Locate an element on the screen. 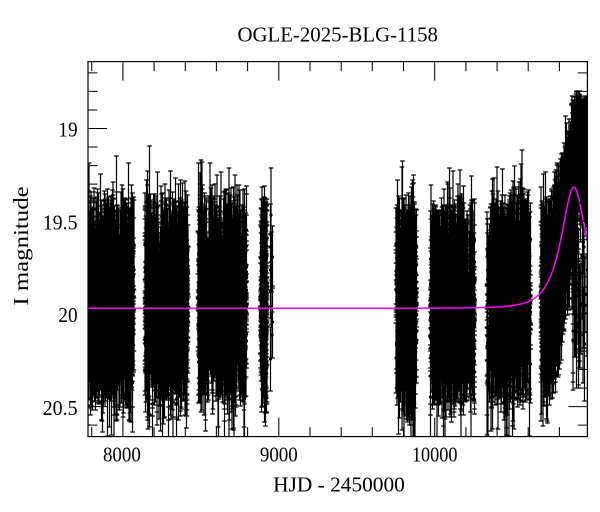 This screenshot has height=512, width=600. svg-text: OGLE-2025-BLG-1158 is located at coordinates (337, 34).